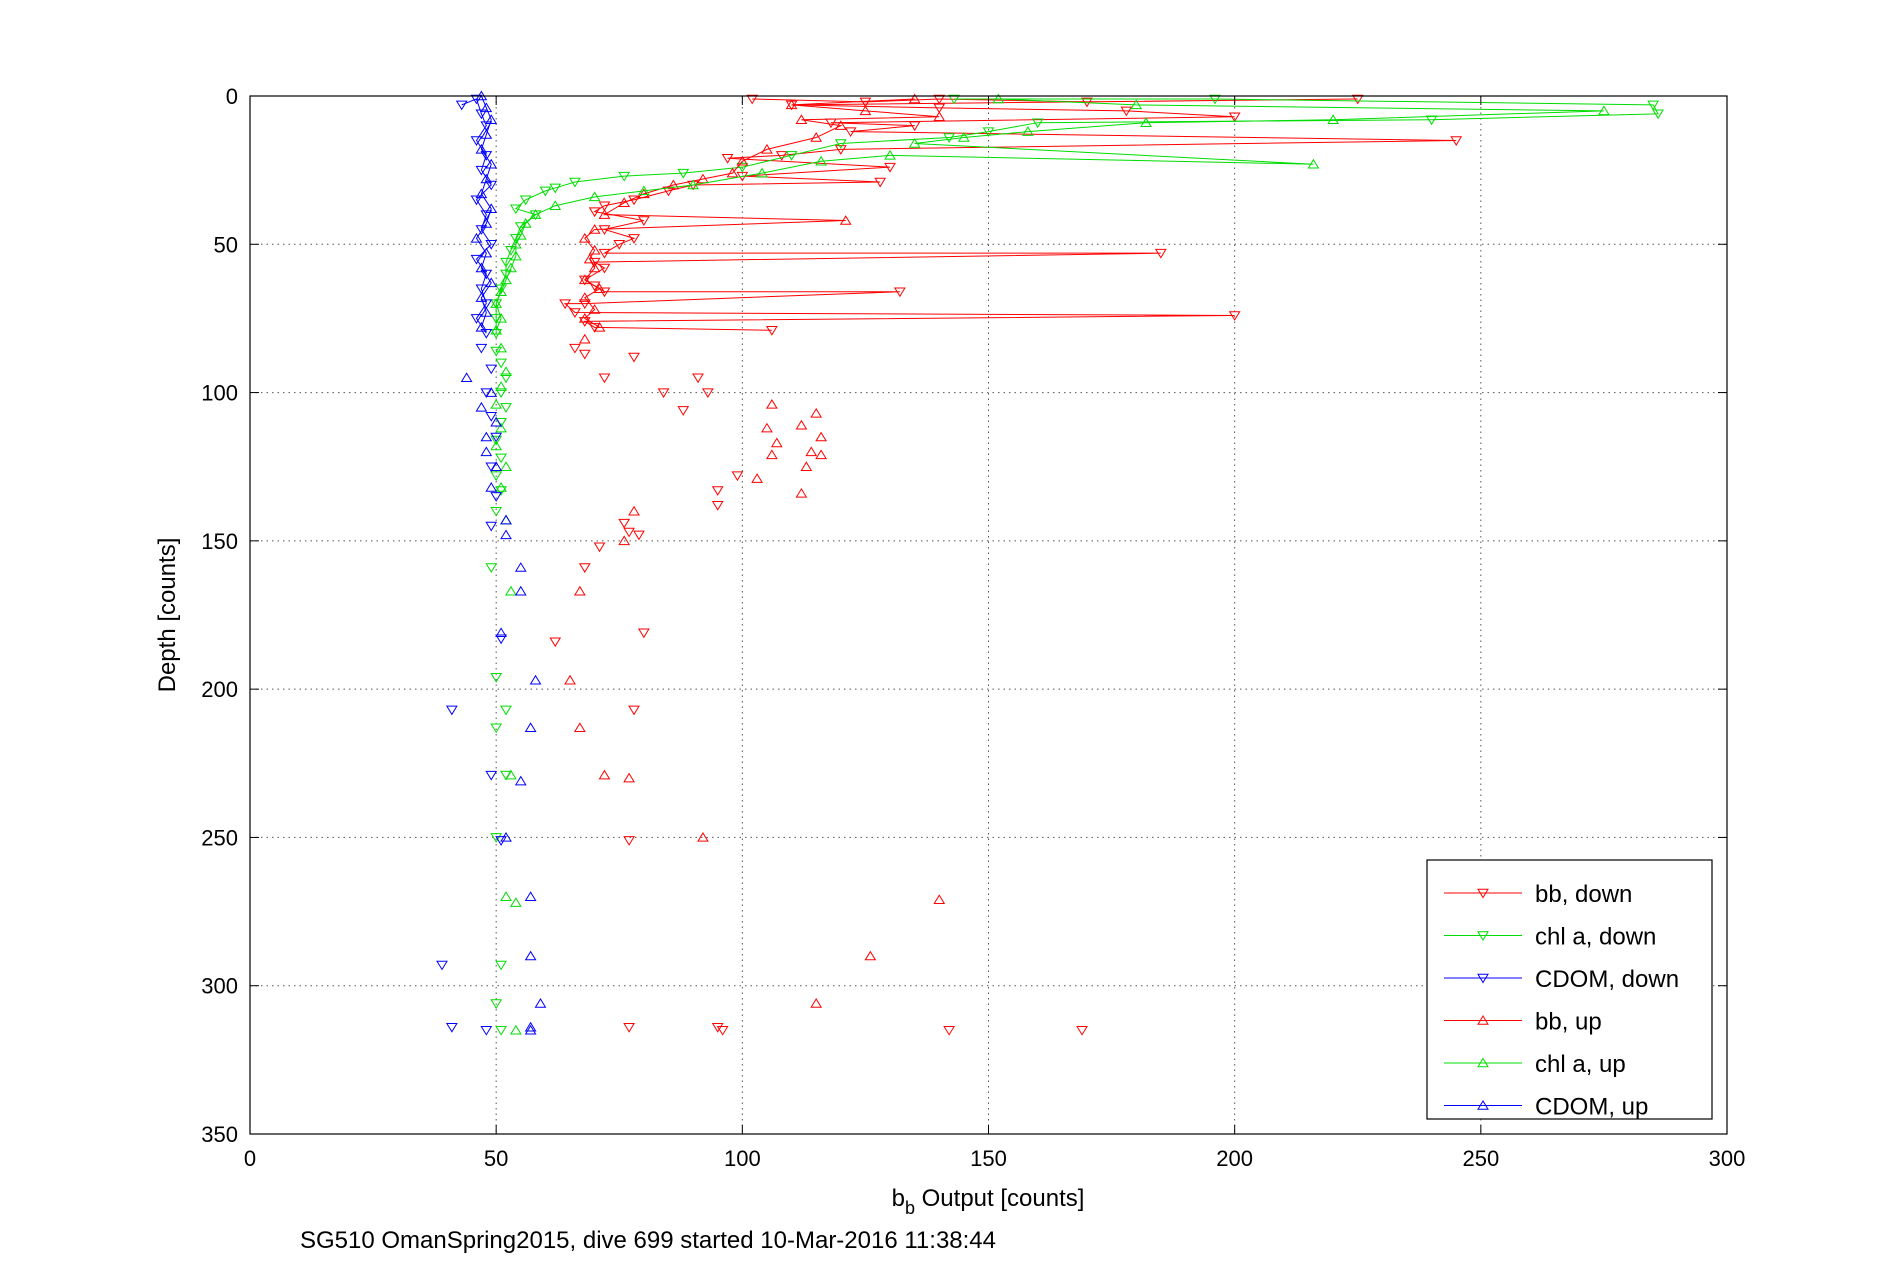 This screenshot has height=1262, width=1891. Describe the element at coordinates (219, 837) in the screenshot. I see `y-tick-label: 250` at that location.